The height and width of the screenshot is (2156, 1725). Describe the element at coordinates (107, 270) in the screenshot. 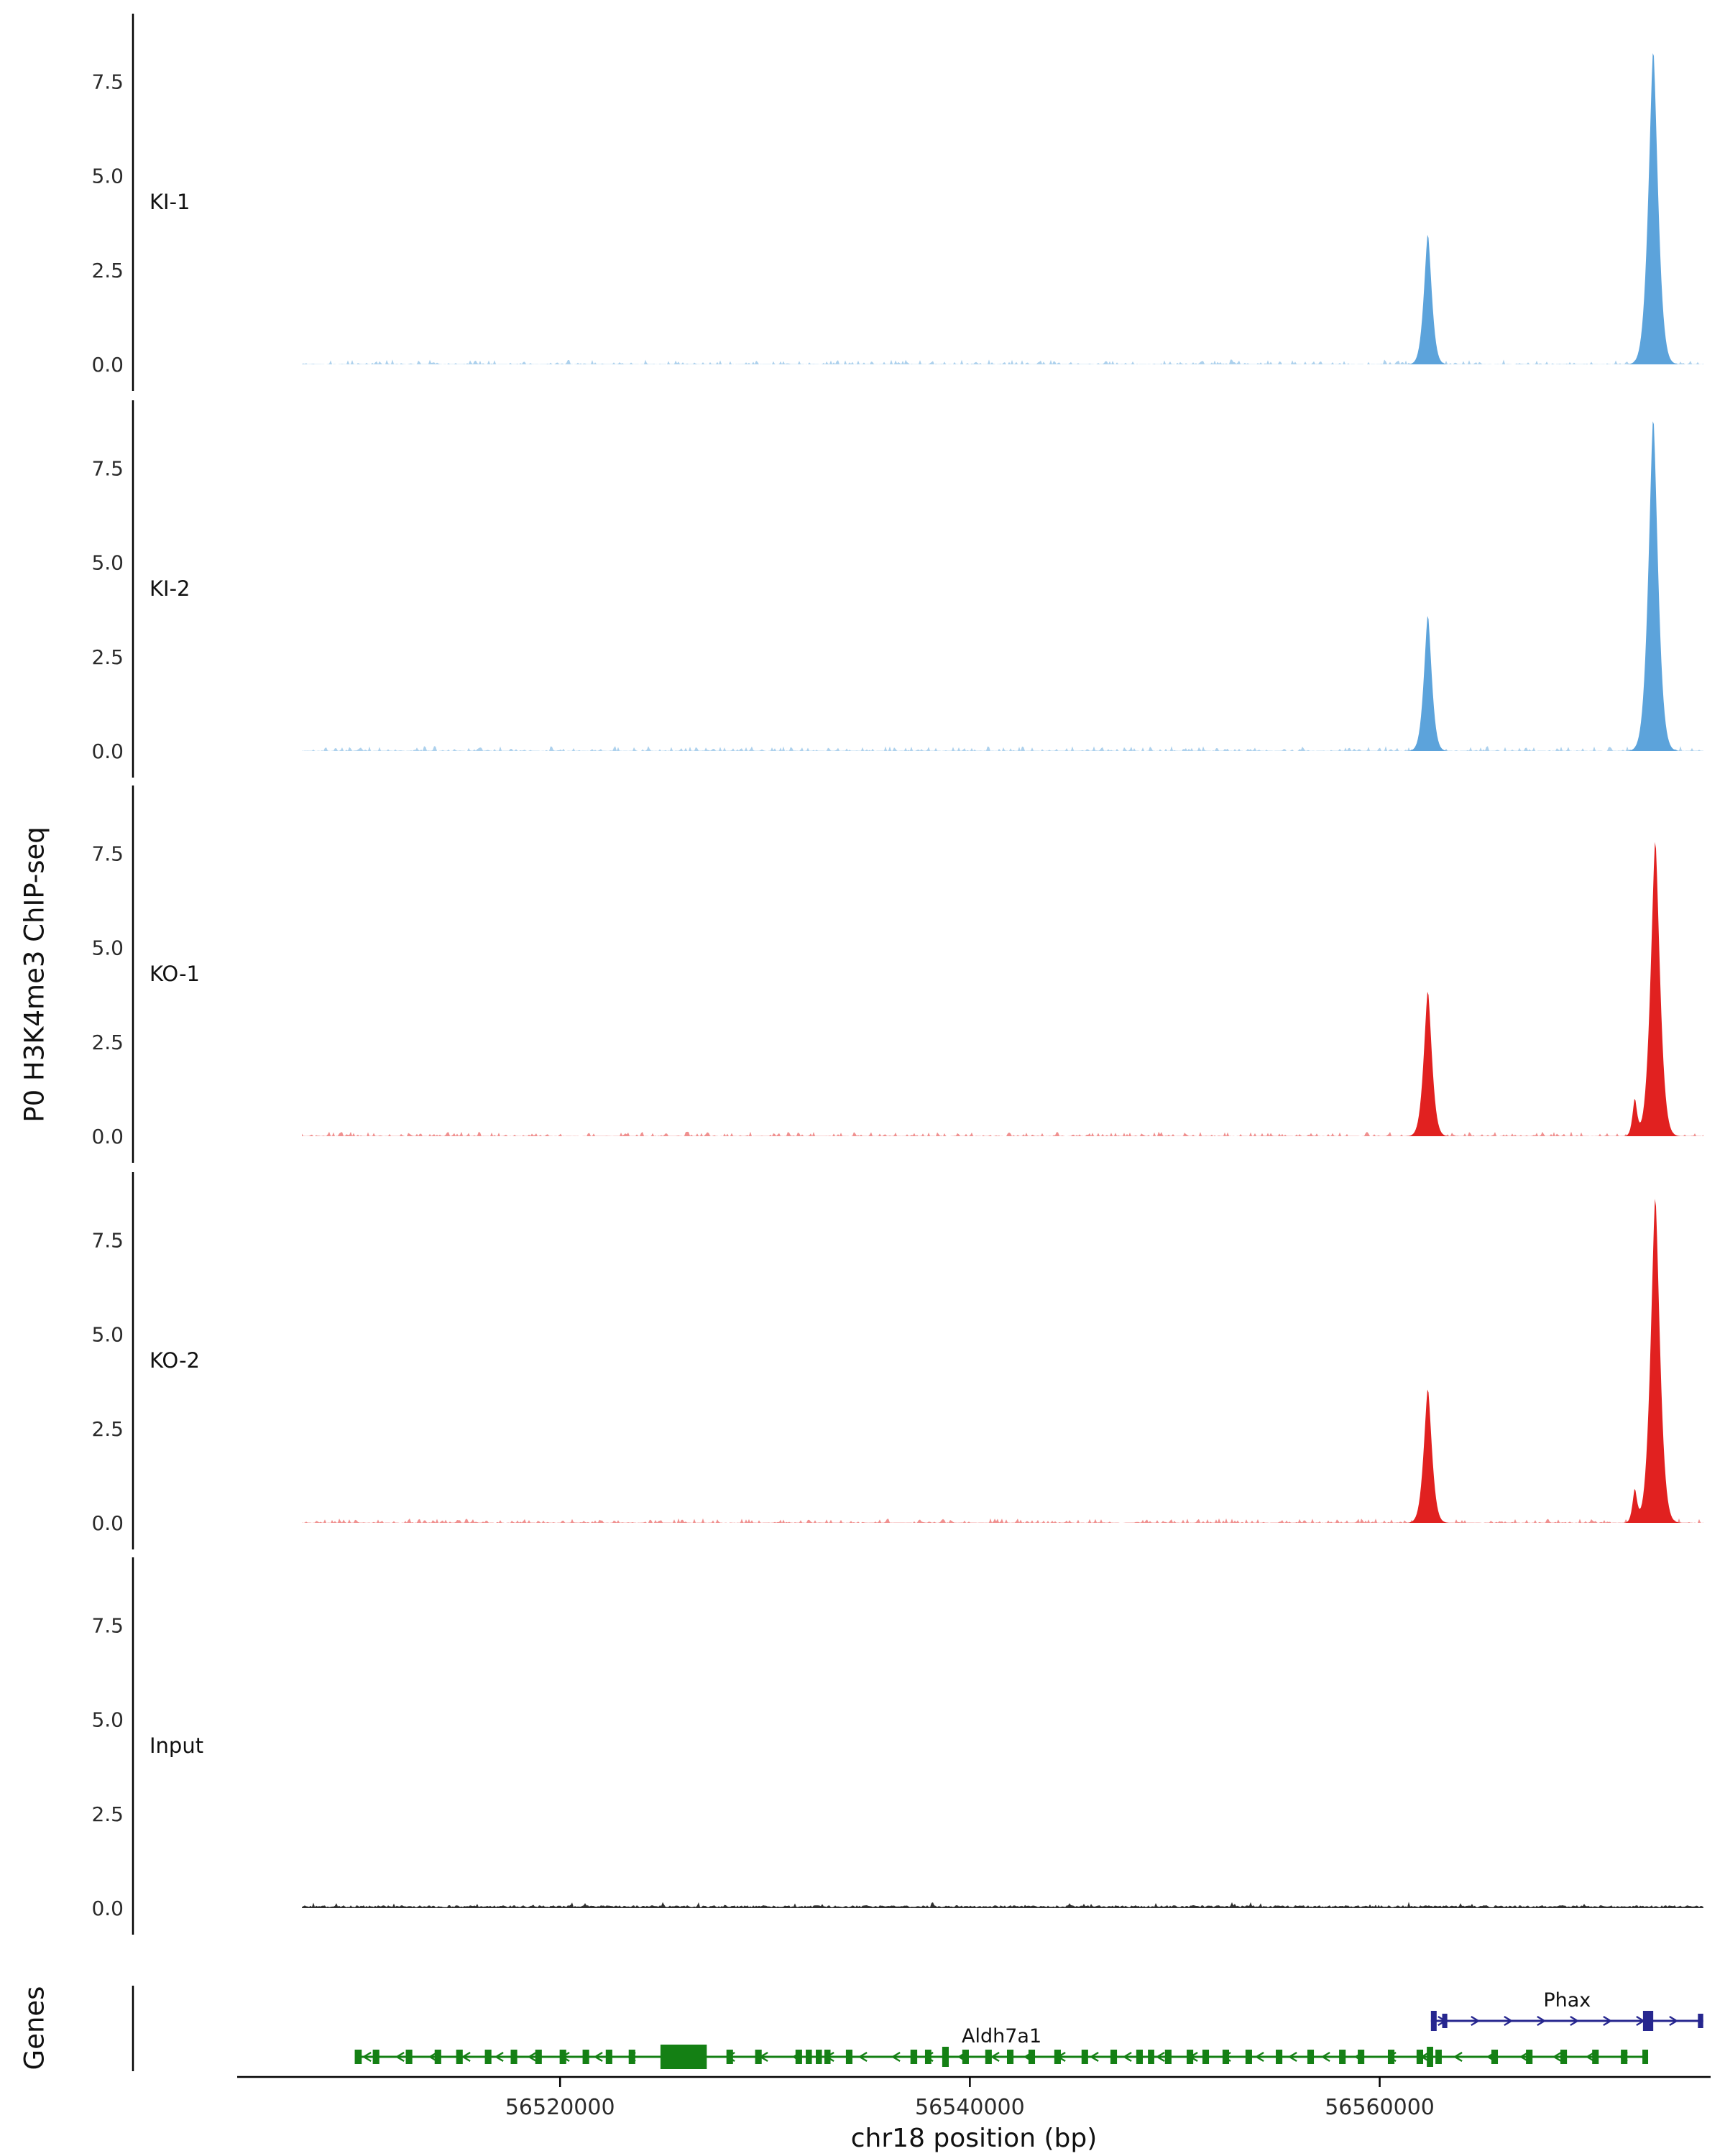

I see `y-tick-label-ki-1: 2.5` at that location.